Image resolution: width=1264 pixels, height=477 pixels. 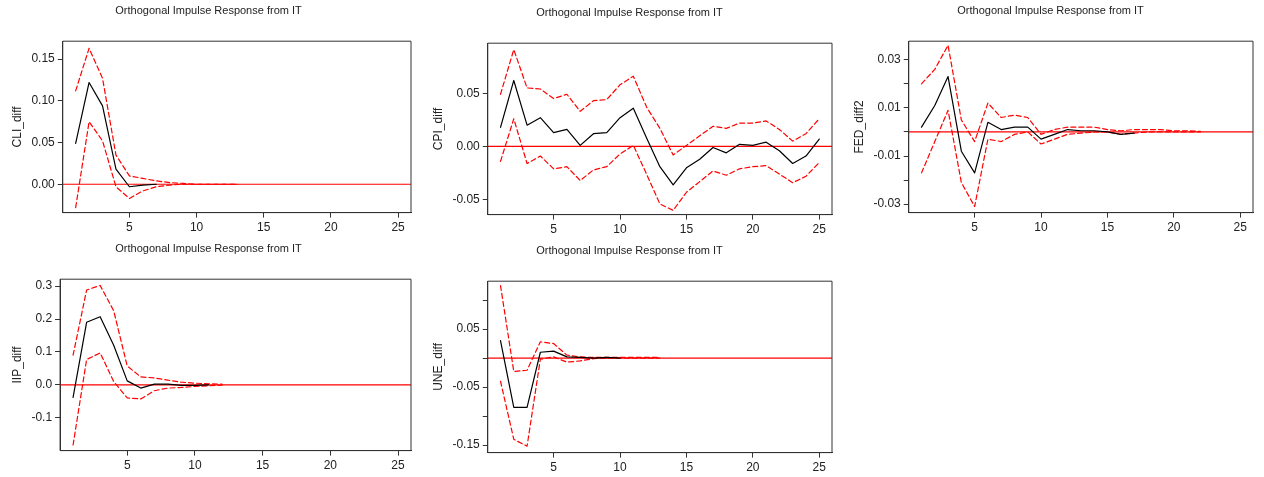 What do you see at coordinates (43, 100) in the screenshot?
I see `y-tick-label: 0.10` at bounding box center [43, 100].